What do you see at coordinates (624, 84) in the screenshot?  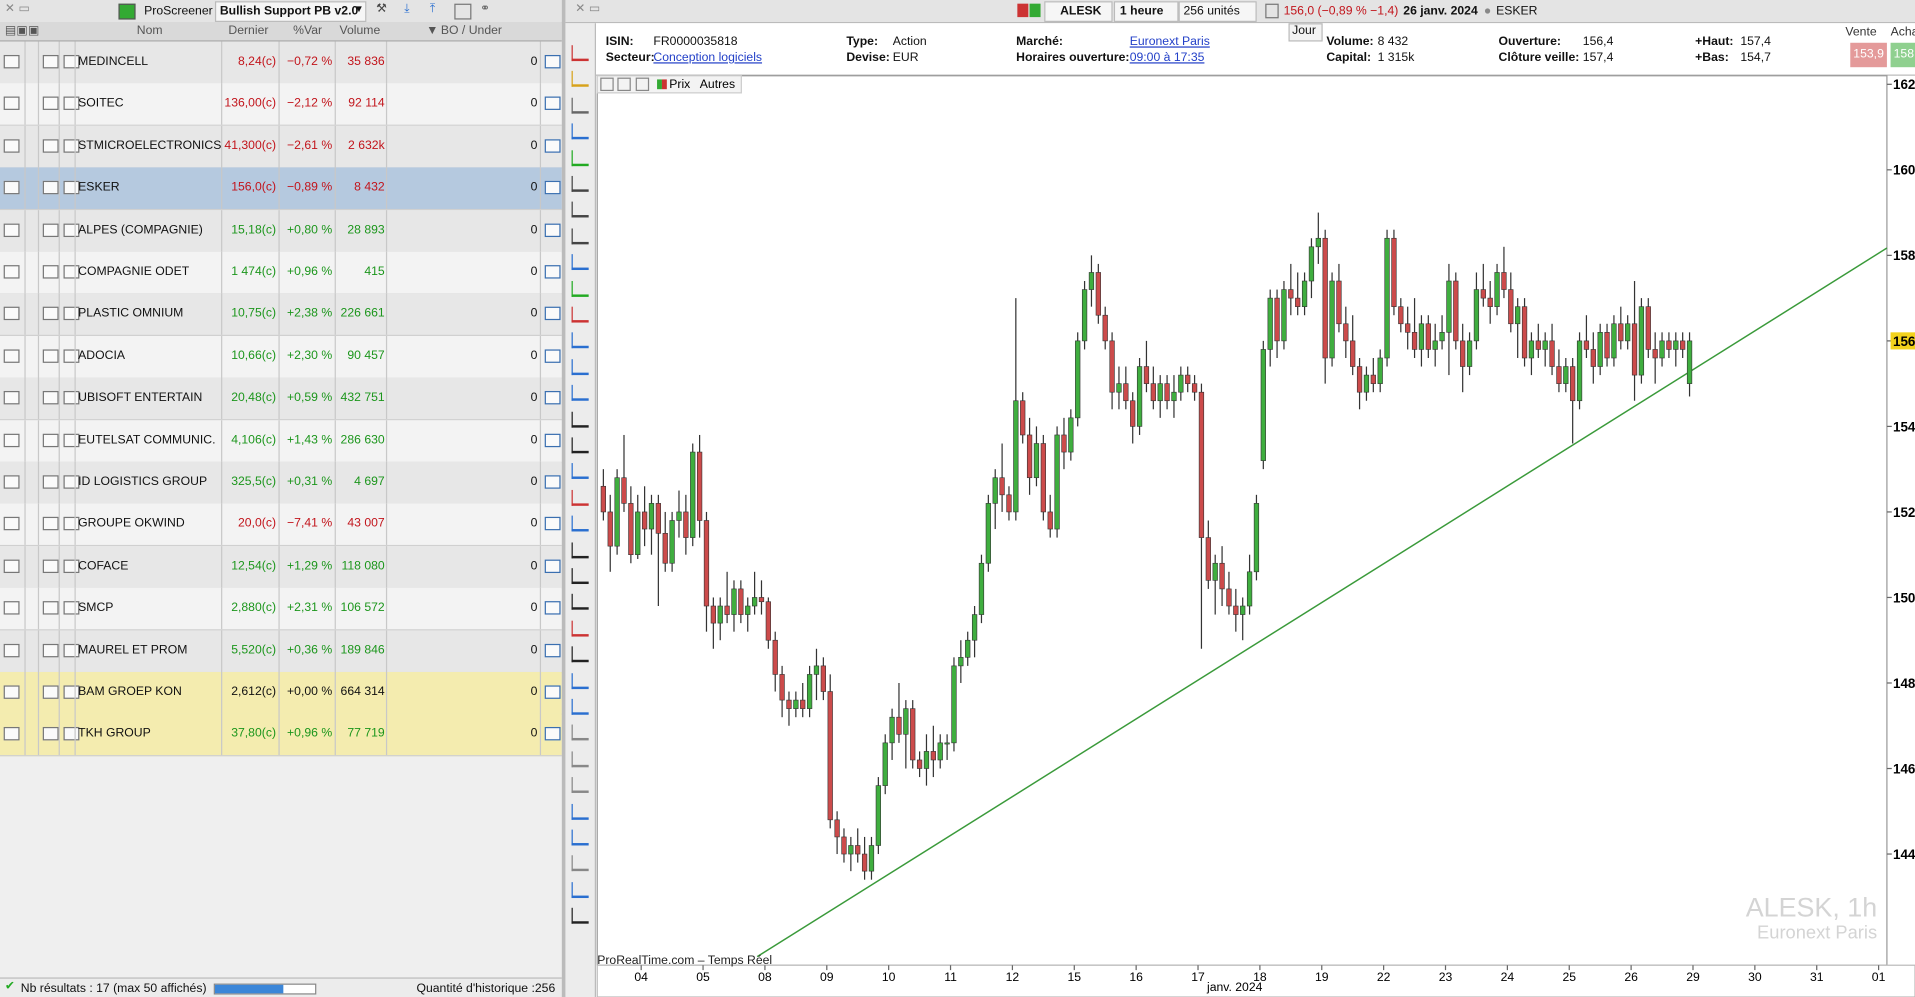 I see `tab-icon` at bounding box center [624, 84].